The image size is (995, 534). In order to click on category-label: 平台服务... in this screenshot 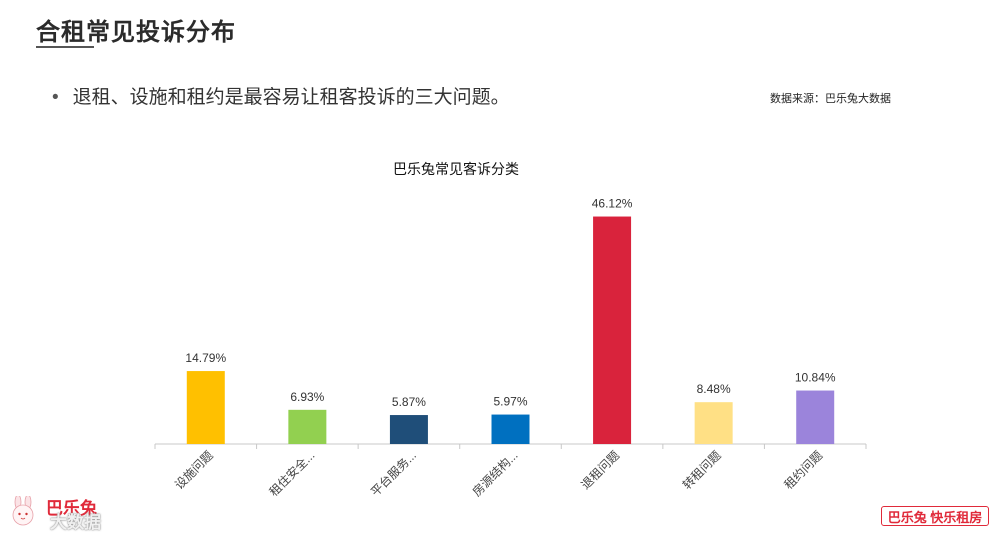, I will do `click(393, 474)`.